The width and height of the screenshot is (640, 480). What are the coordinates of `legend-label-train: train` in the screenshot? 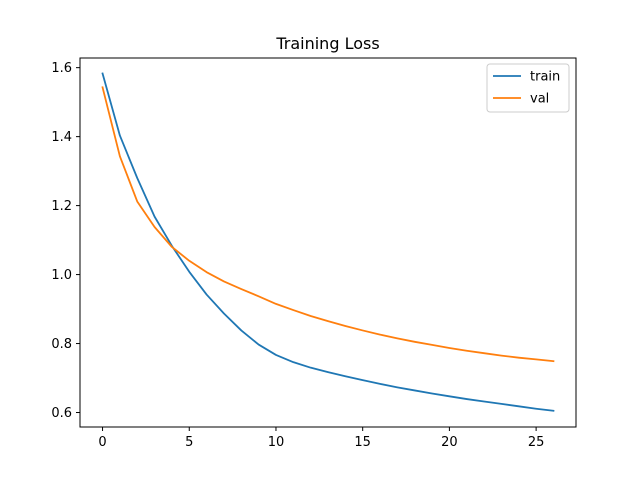 It's located at (545, 77).